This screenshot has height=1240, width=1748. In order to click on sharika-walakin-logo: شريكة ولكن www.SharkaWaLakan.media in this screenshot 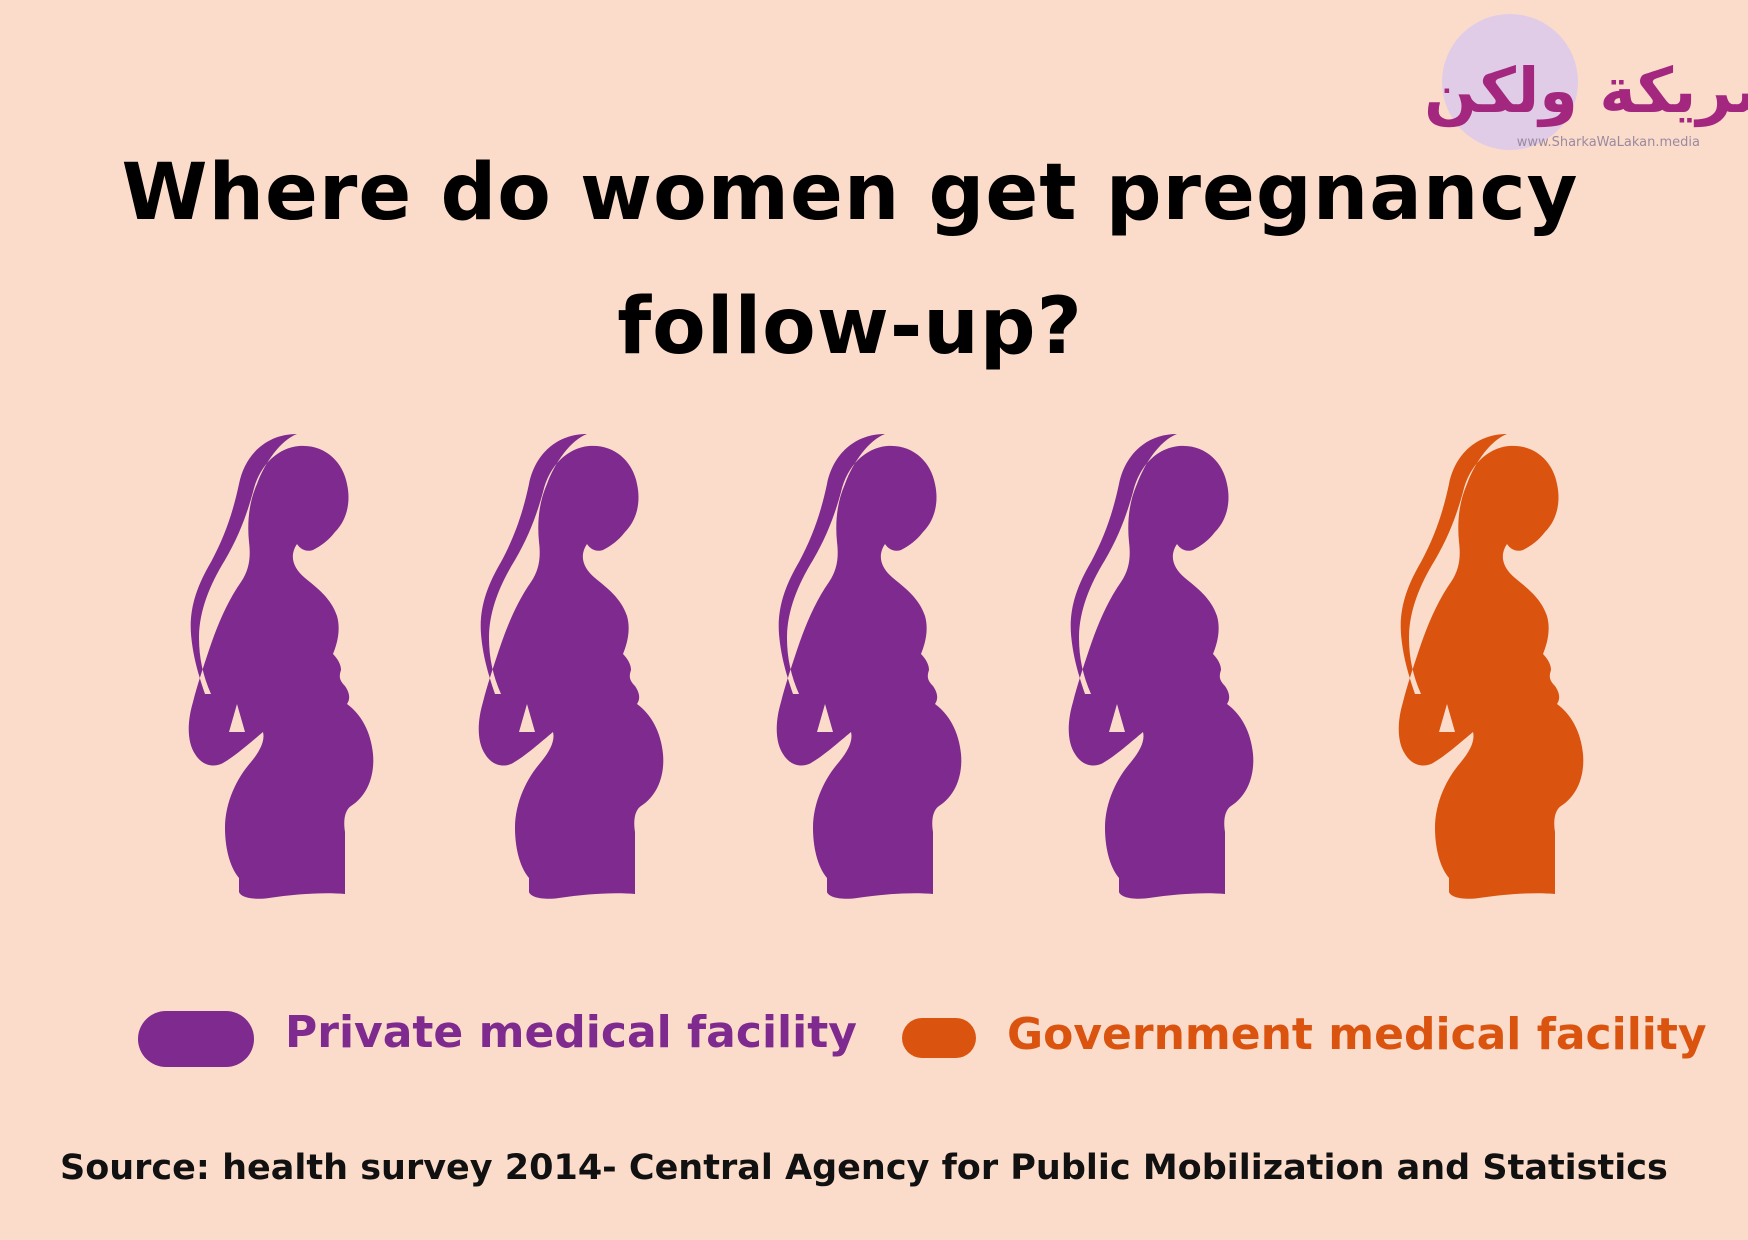, I will do `click(1586, 82)`.